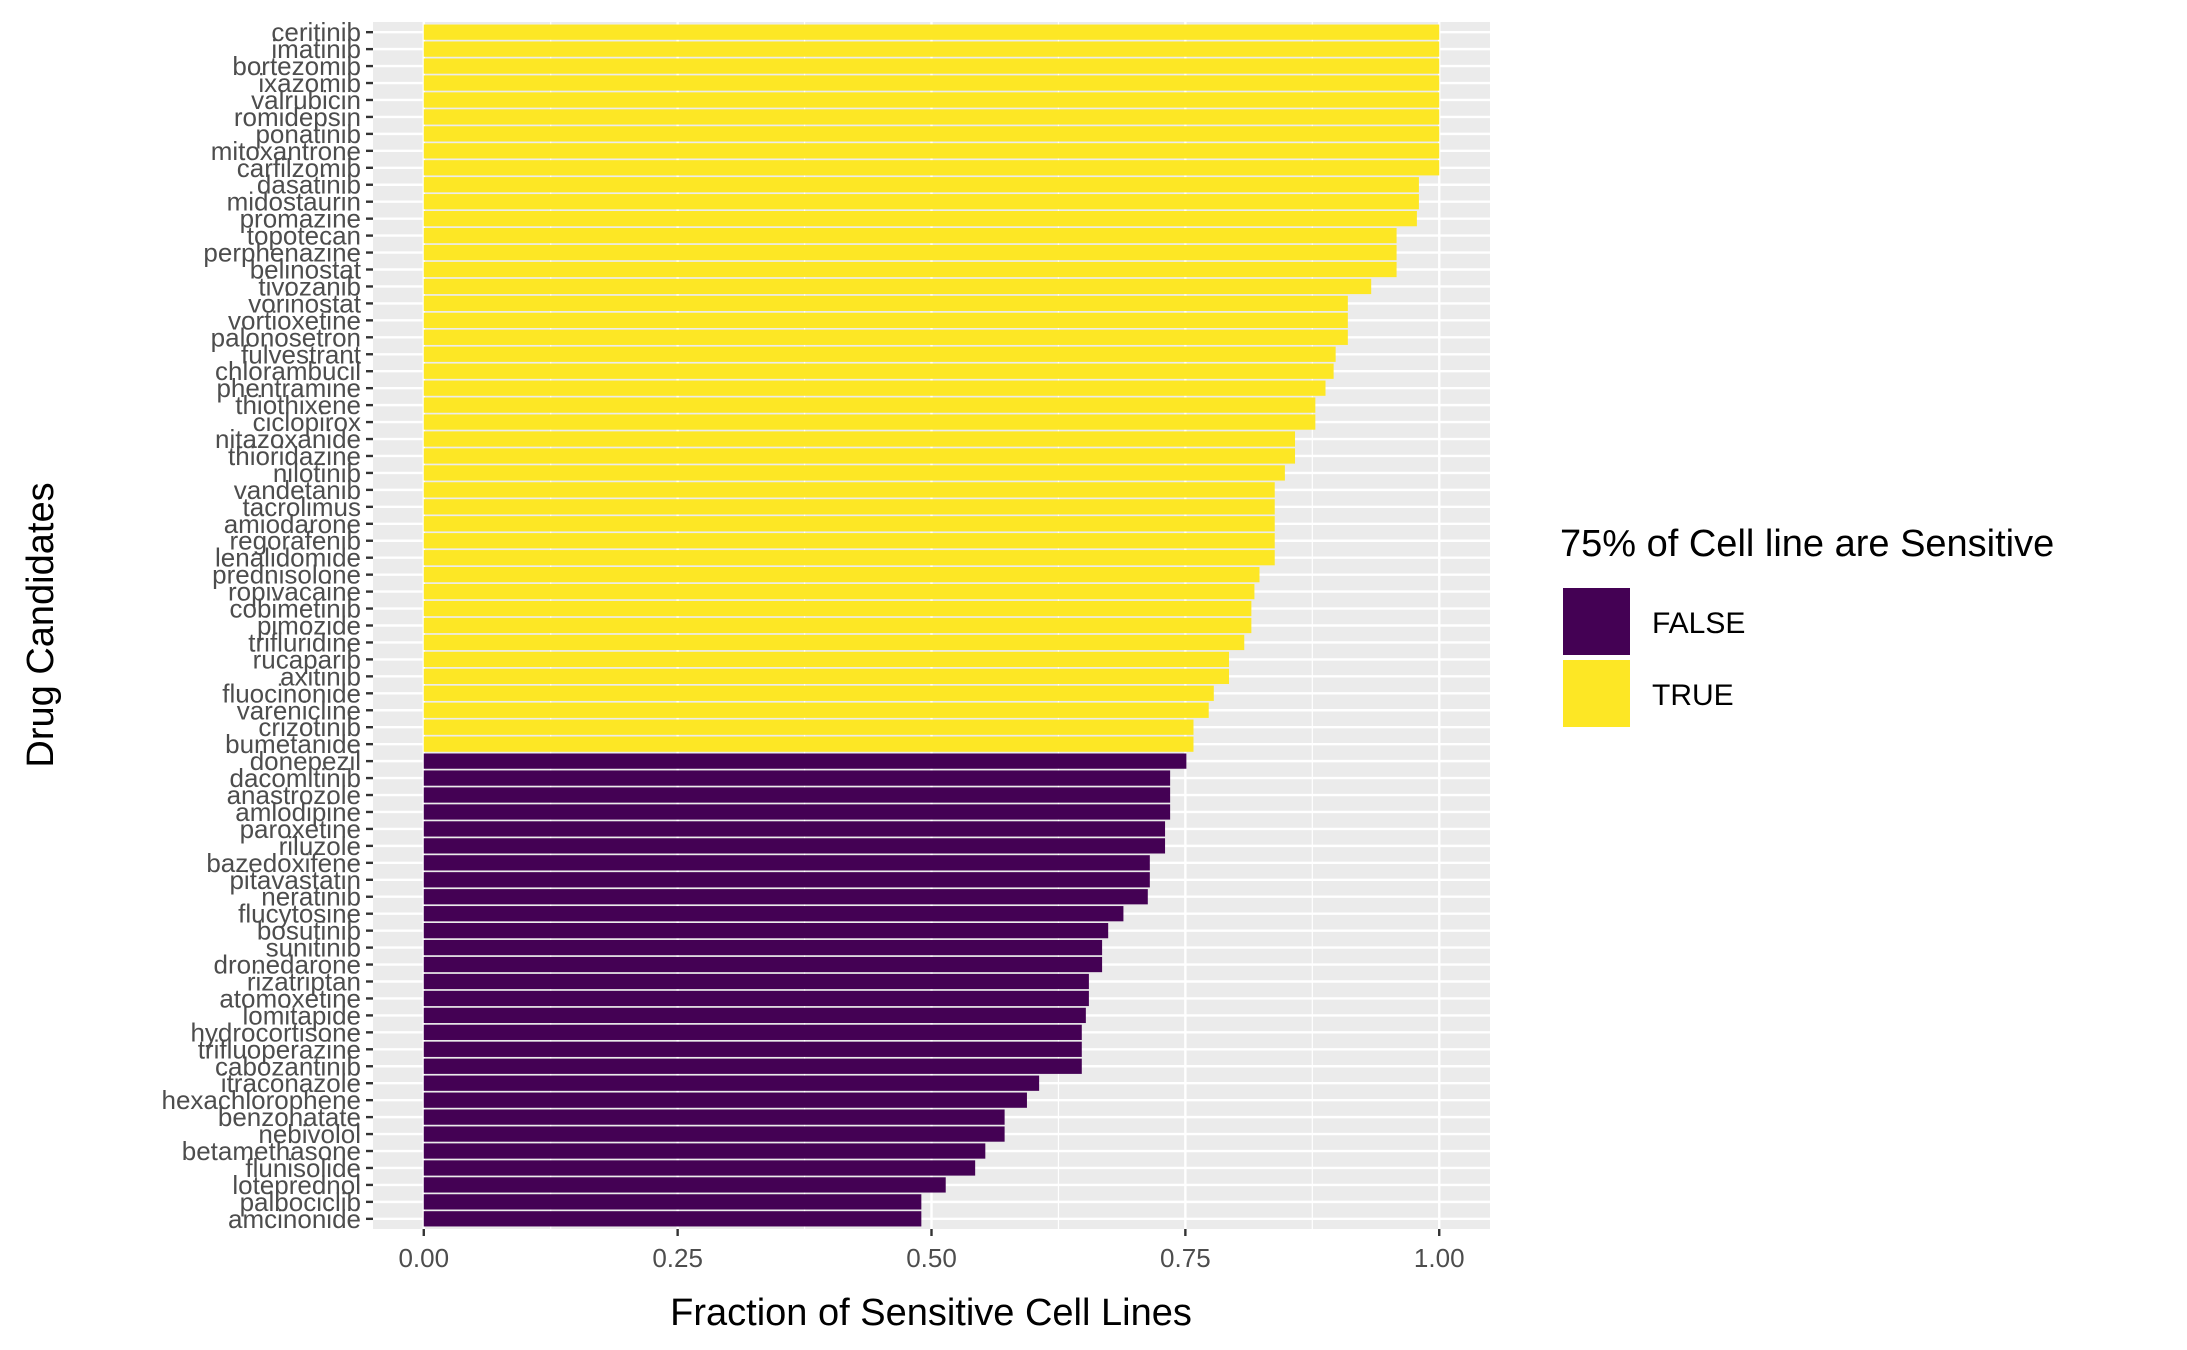  Describe the element at coordinates (288, 558) in the screenshot. I see `y-tick-label: lenalidomide` at that location.